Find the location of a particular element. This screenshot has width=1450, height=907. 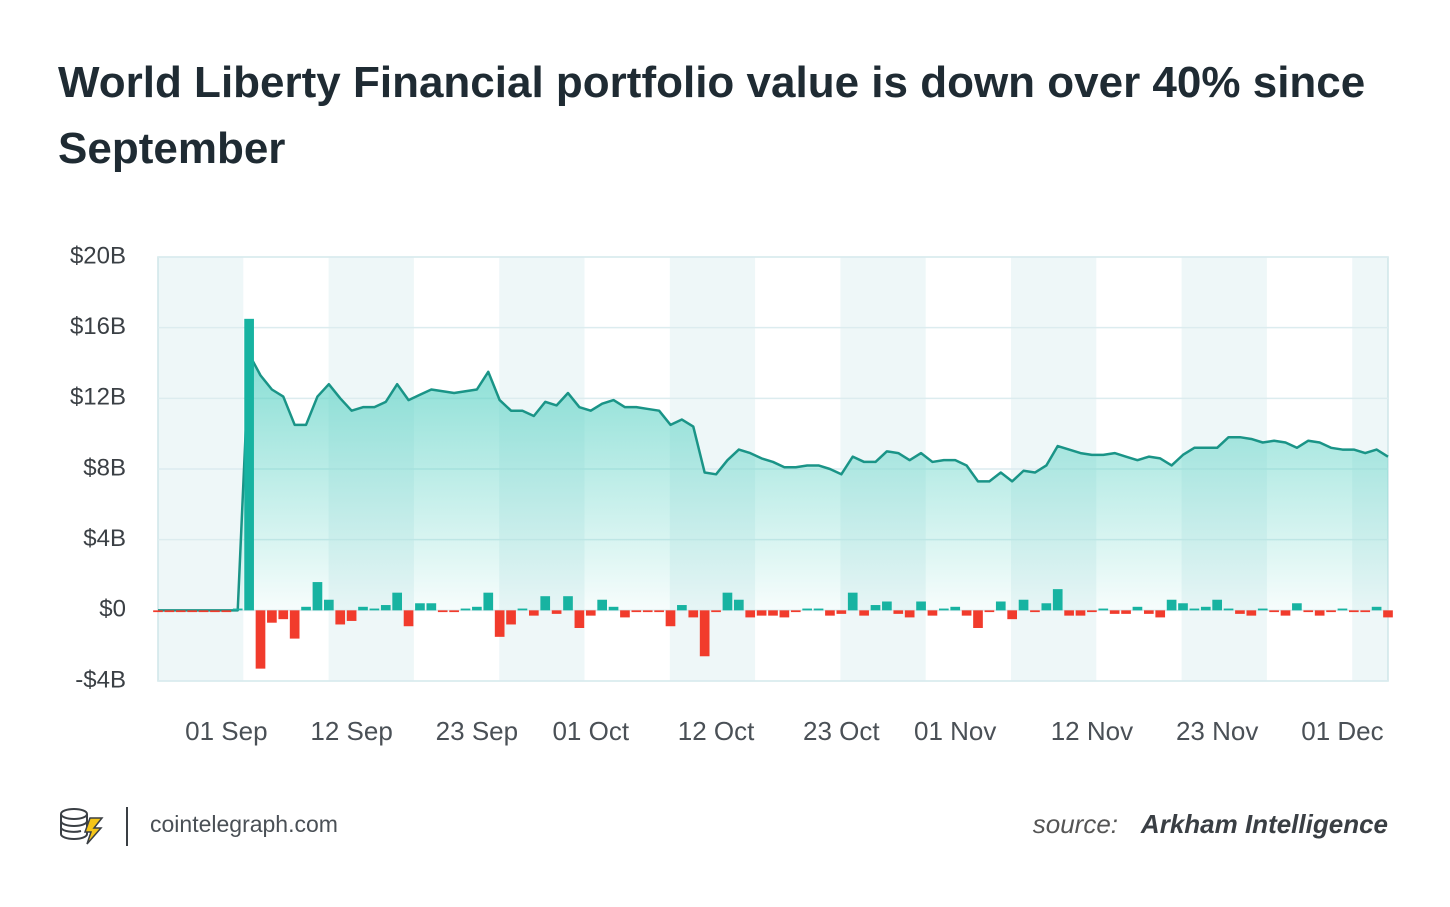

x-tick-label: 01 Oct is located at coordinates (590, 731).